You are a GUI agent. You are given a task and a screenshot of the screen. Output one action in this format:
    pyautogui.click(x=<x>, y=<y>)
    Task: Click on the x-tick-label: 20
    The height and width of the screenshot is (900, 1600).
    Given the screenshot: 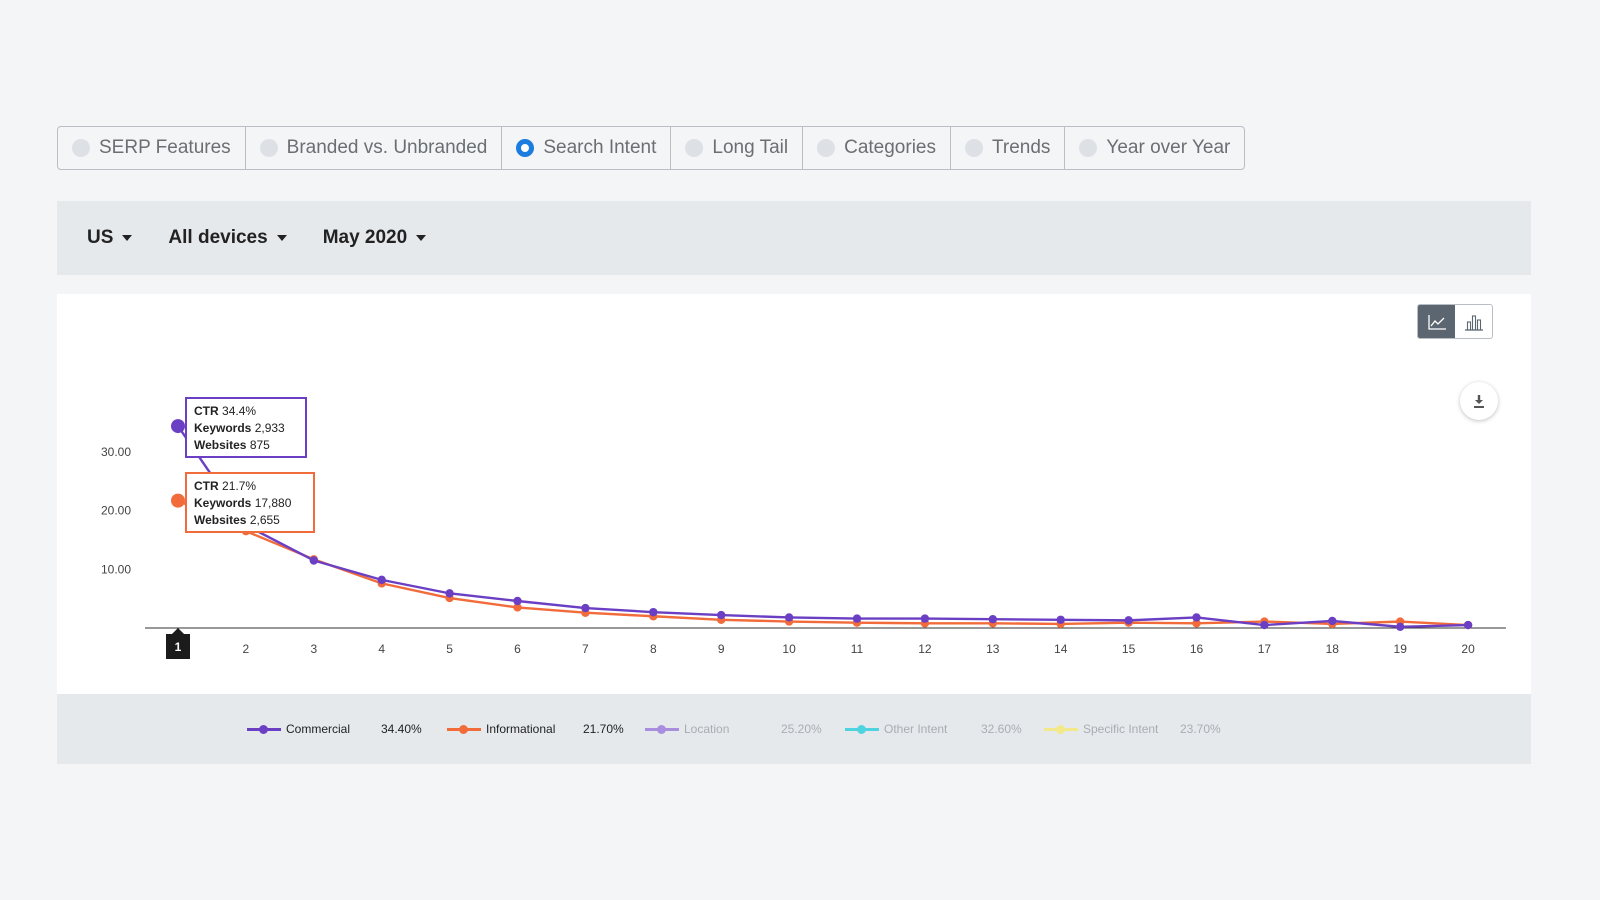 What is the action you would take?
    pyautogui.click(x=1468, y=649)
    